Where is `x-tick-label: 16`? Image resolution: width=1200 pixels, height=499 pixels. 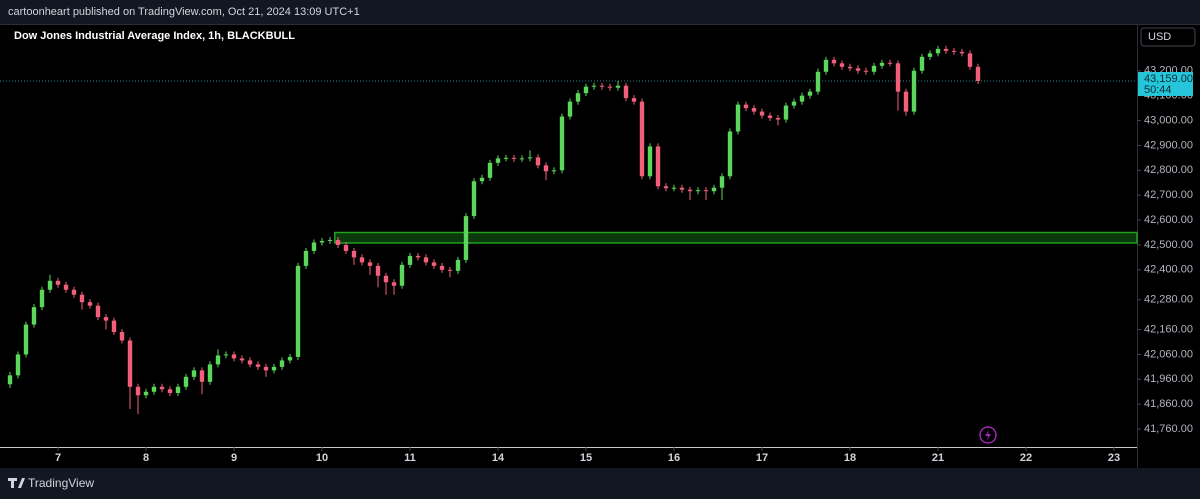
x-tick-label: 16 is located at coordinates (674, 458).